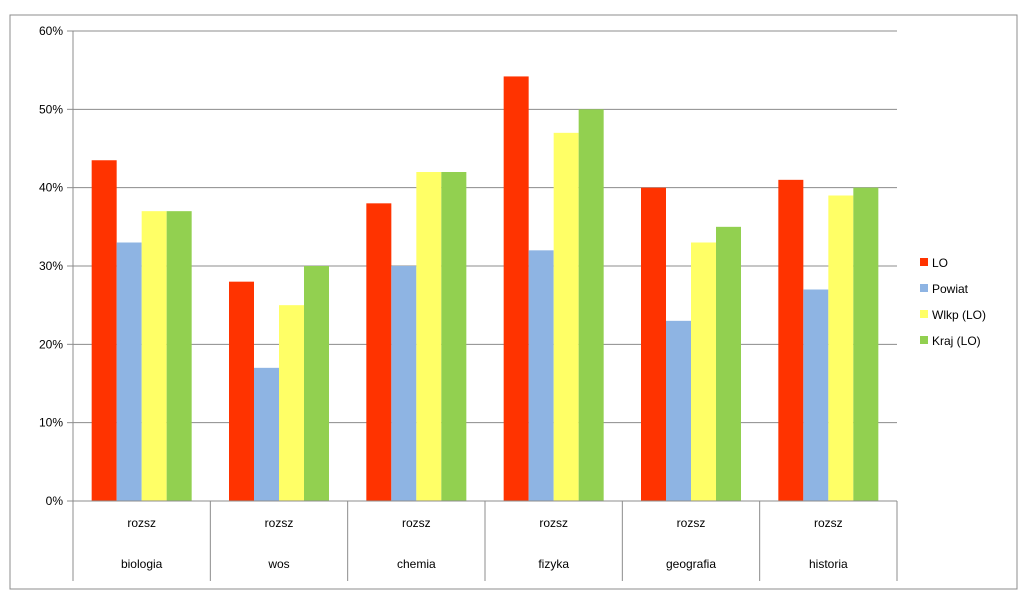 The width and height of the screenshot is (1024, 613). What do you see at coordinates (104, 330) in the screenshot?
I see `bar-lo-biologia` at bounding box center [104, 330].